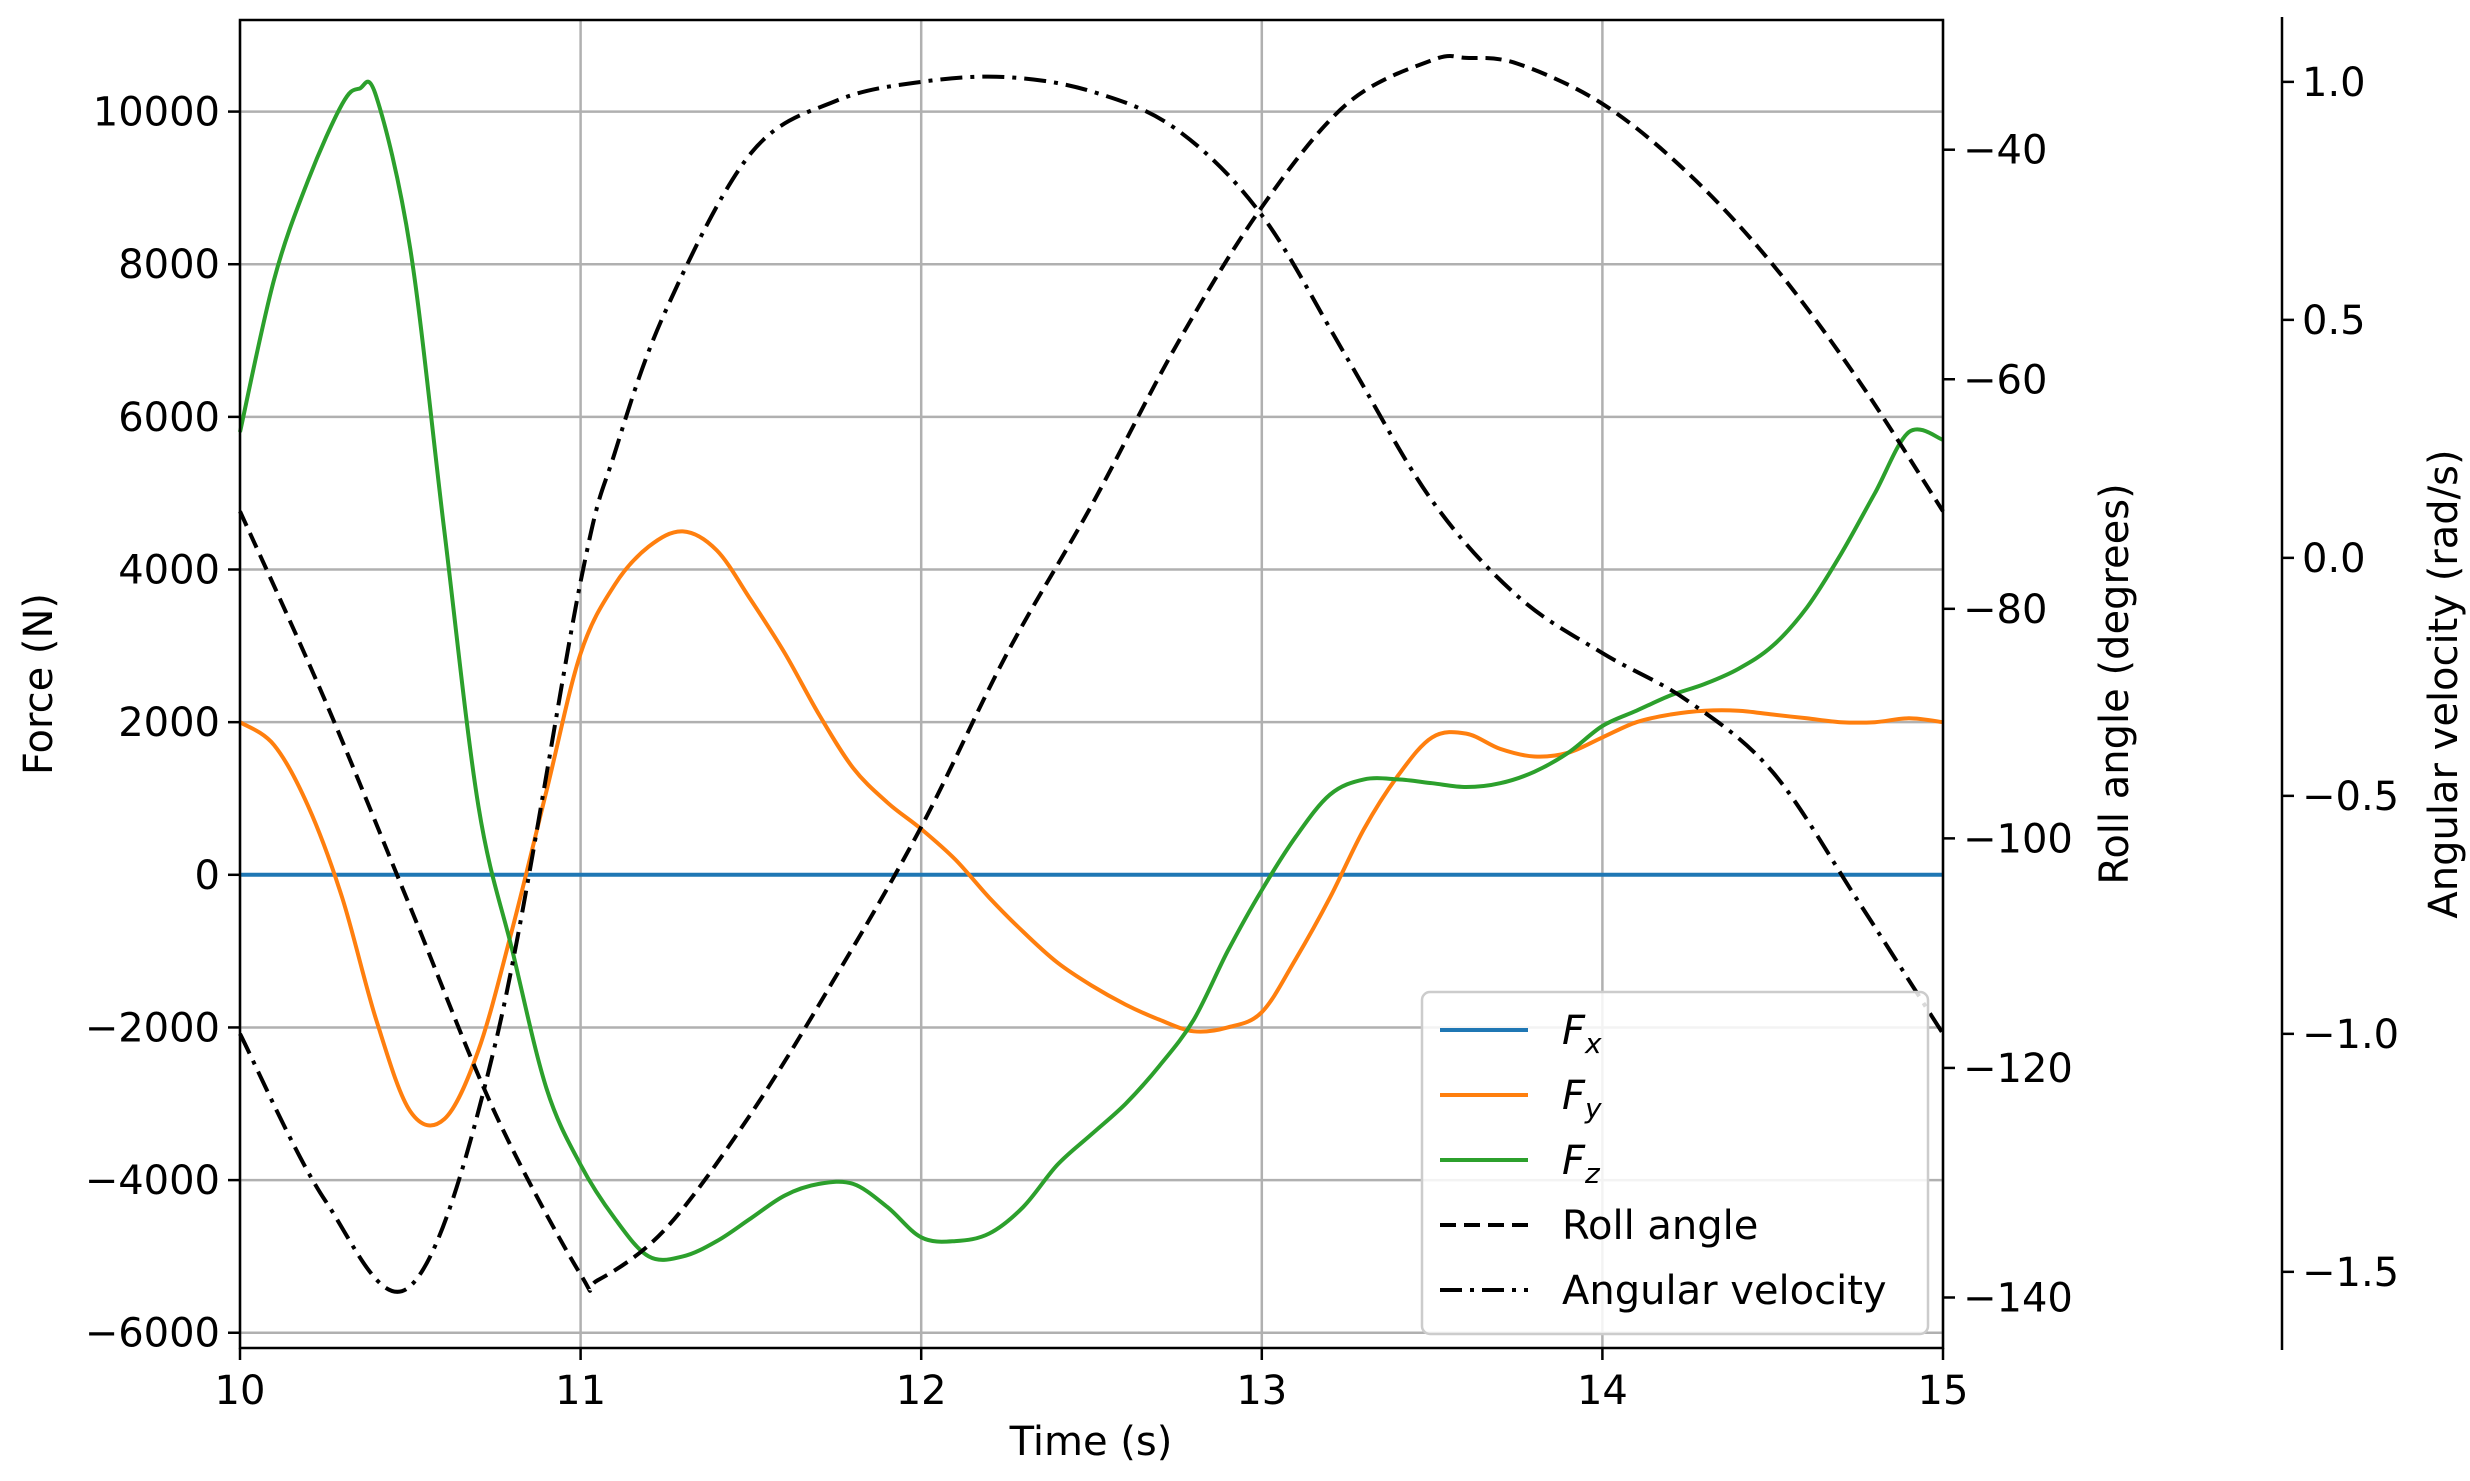 The width and height of the screenshot is (2470, 1481). What do you see at coordinates (1092, 1381) in the screenshot?
I see `x-axis-ticks: 10 11 12 13 14 15` at bounding box center [1092, 1381].